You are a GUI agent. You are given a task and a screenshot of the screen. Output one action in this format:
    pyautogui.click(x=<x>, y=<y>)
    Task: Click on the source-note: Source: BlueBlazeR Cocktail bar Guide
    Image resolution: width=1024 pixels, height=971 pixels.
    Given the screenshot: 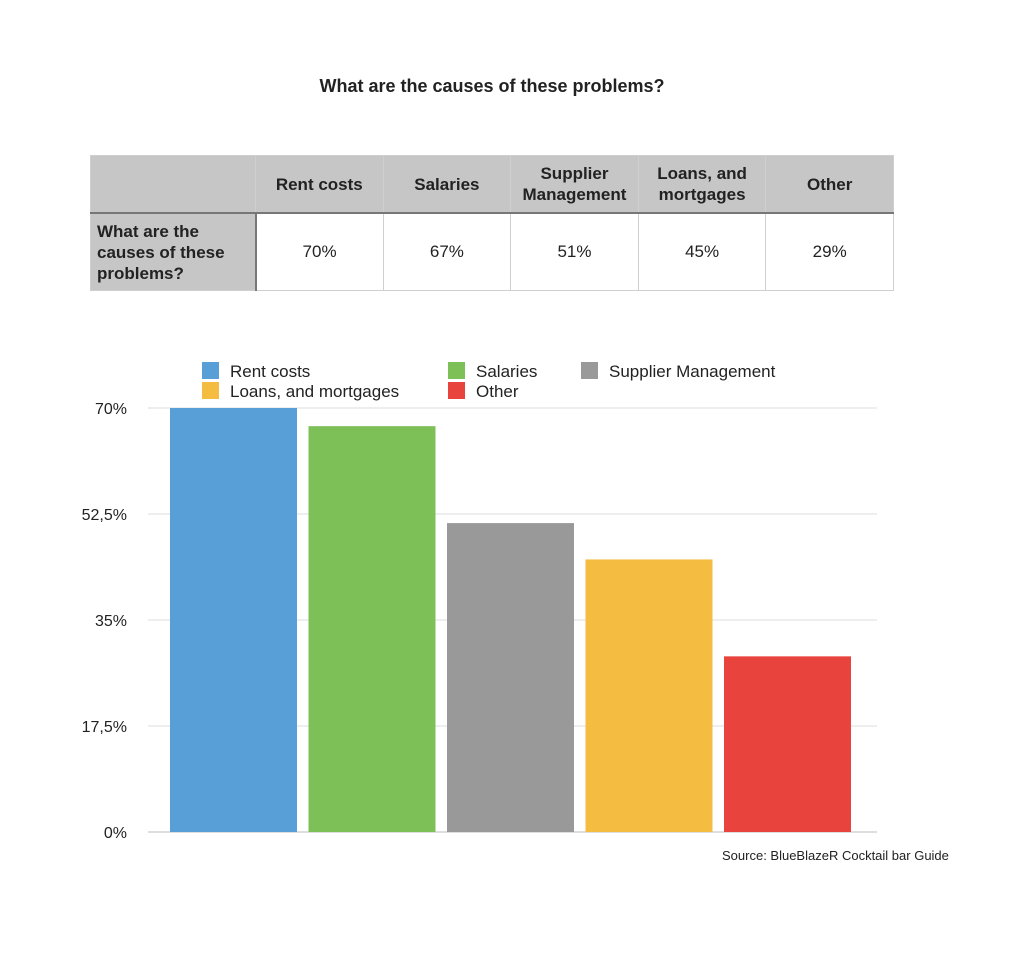 What is the action you would take?
    pyautogui.click(x=835, y=855)
    